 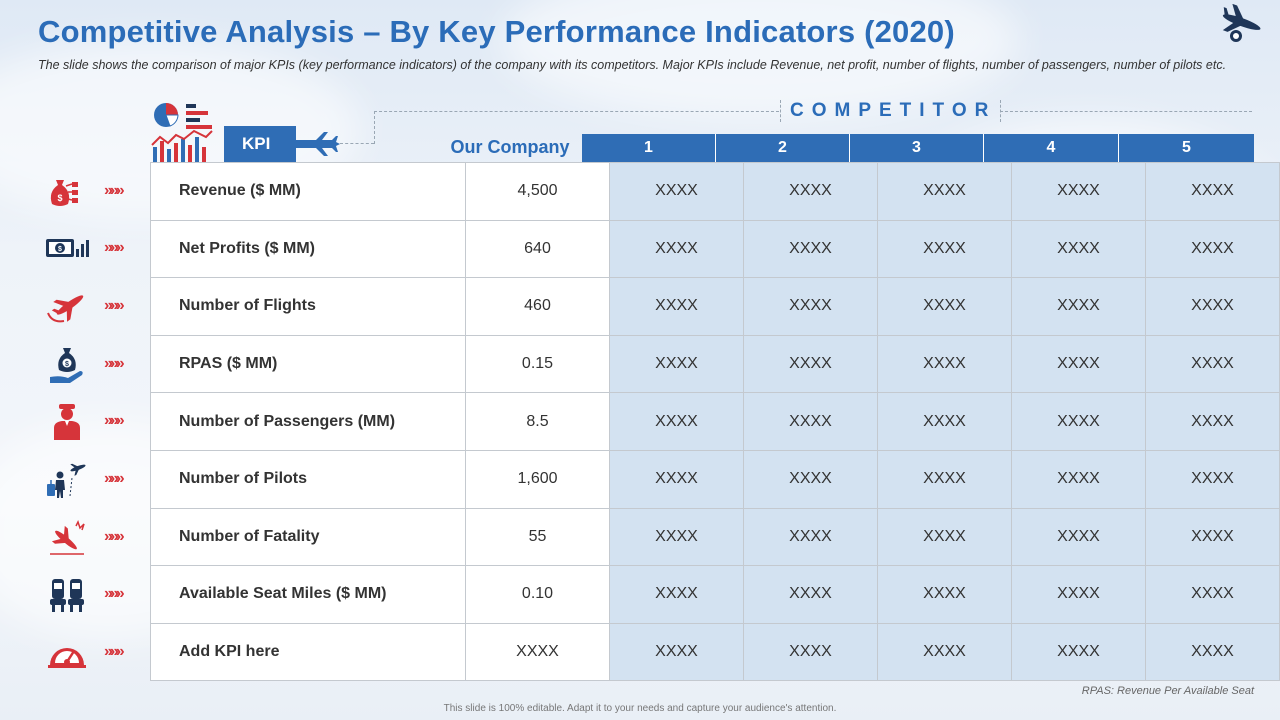 I want to click on table-row: Revenue ($ MM) 4,500 XXXX XXXX XXXX XXXX XXXX, so click(x=715, y=191).